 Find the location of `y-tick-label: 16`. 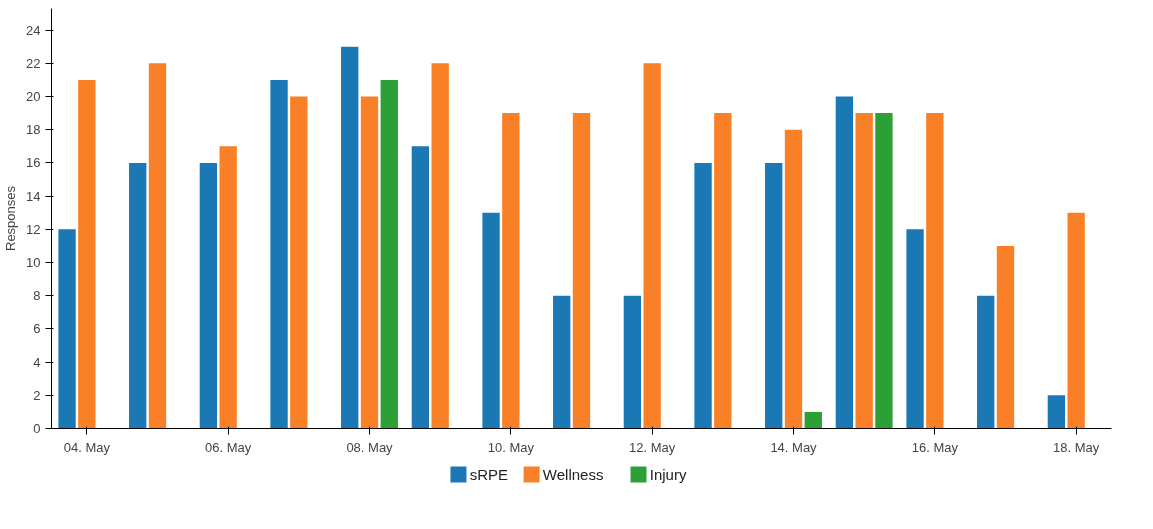

y-tick-label: 16 is located at coordinates (33, 163).